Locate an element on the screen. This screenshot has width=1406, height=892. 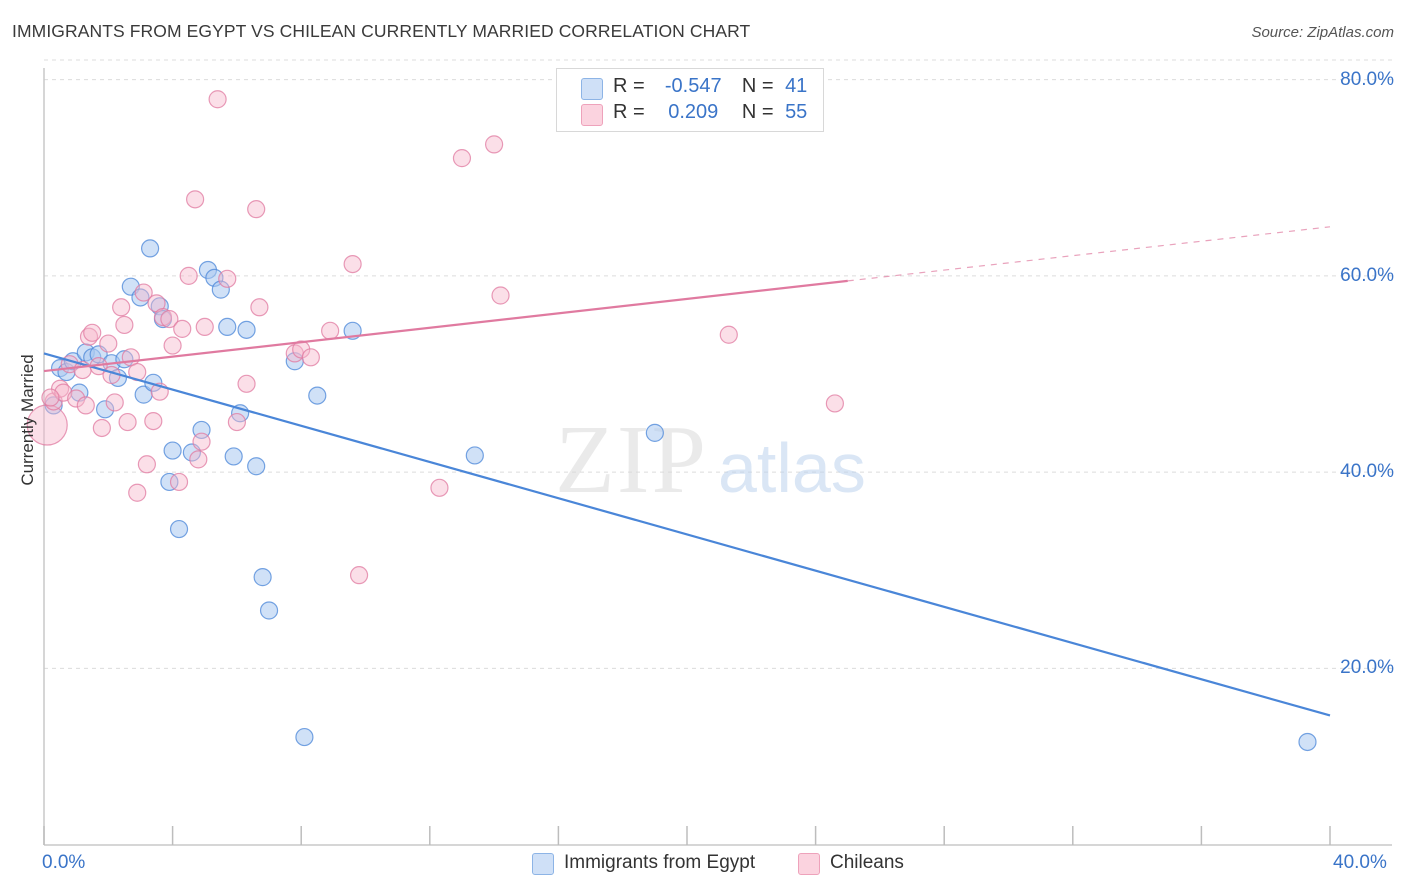
watermark: ZIP atlas is located at coordinates (710, 460).